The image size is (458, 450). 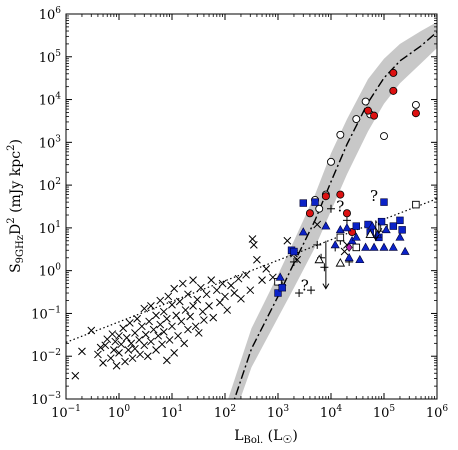 What do you see at coordinates (50, 185) in the screenshot?
I see `y-tick-label: 10²` at bounding box center [50, 185].